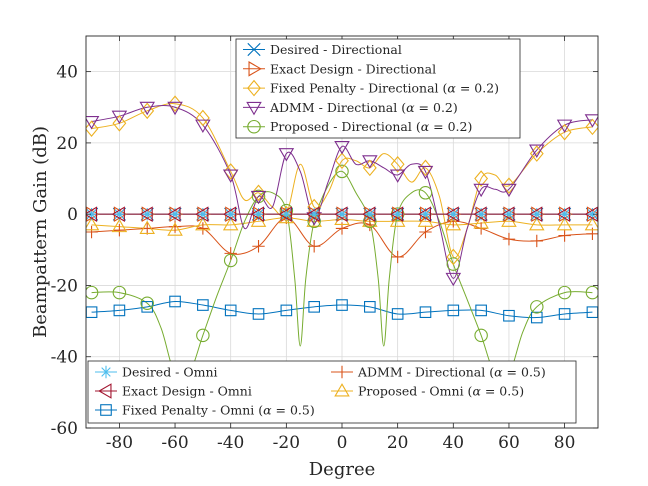 The width and height of the screenshot is (648, 486). What do you see at coordinates (218, 410) in the screenshot?
I see `legend-label-fixed_omni: Fixed Penalty - Omni (α = 0.5)` at bounding box center [218, 410].